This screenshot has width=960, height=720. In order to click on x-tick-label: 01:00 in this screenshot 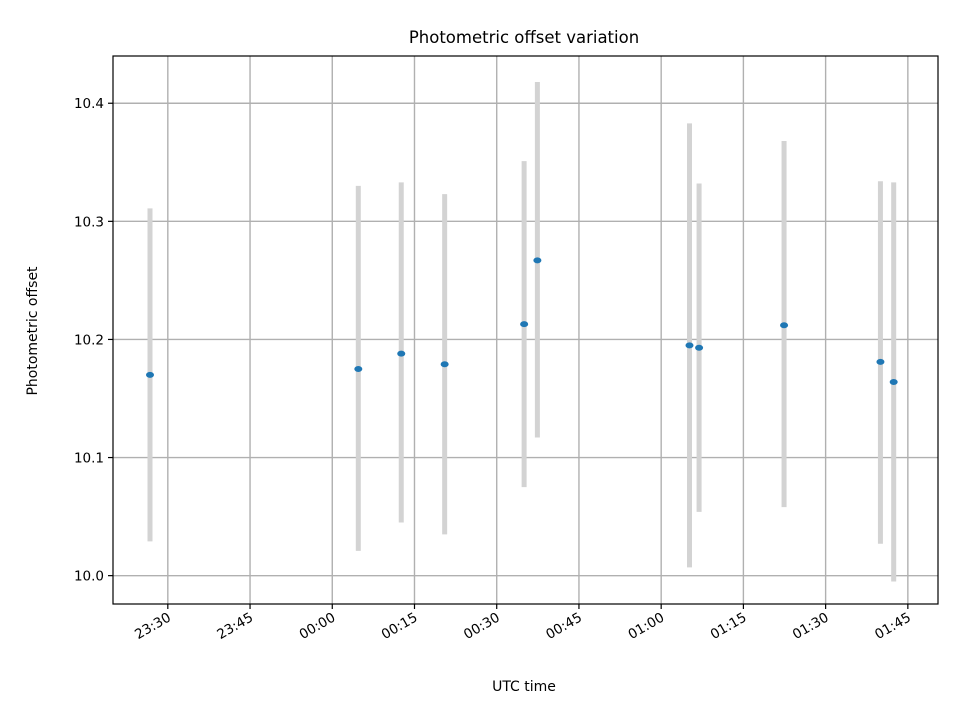, I will do `click(646, 626)`.